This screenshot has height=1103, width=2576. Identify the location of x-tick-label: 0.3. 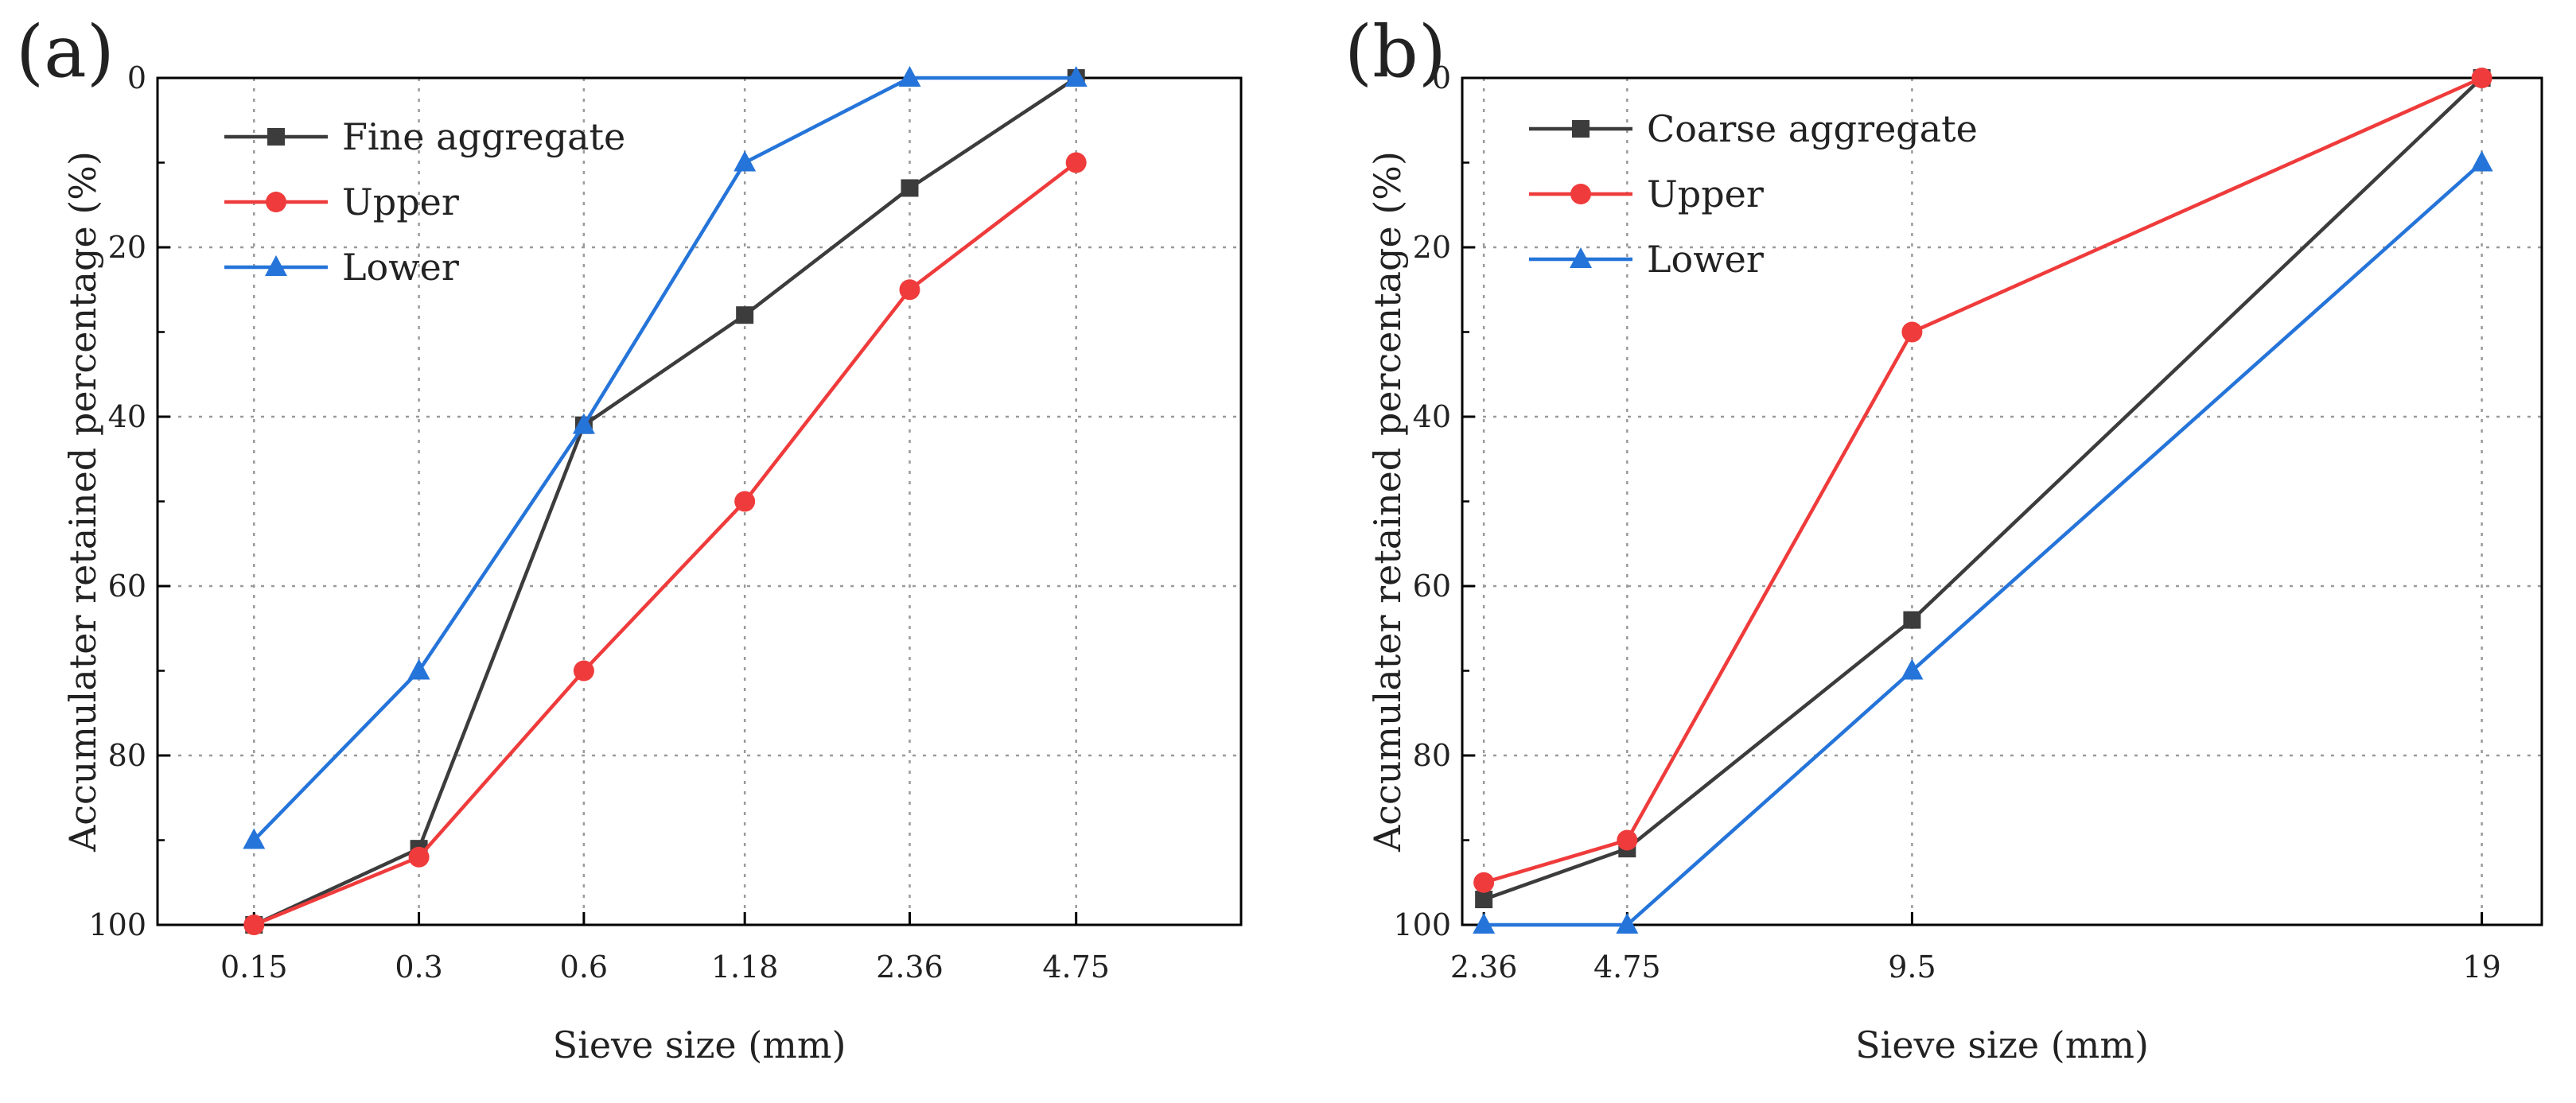
(419, 967).